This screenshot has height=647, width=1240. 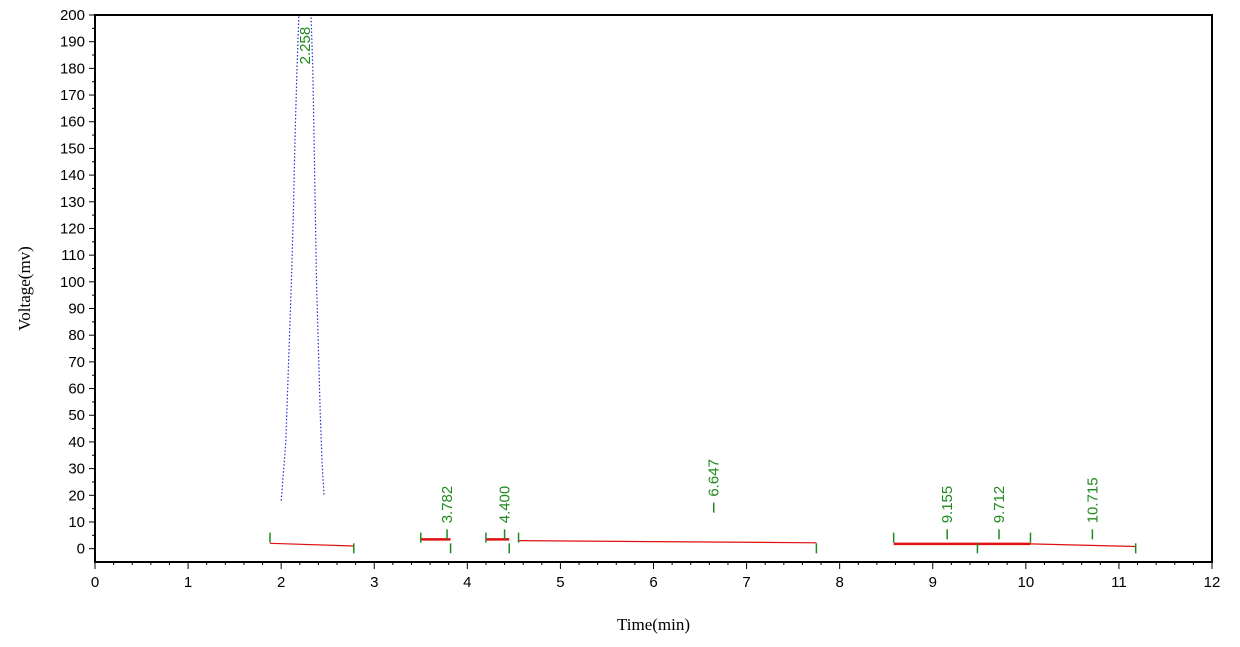 What do you see at coordinates (76, 362) in the screenshot?
I see `y-tick-label: 70` at bounding box center [76, 362].